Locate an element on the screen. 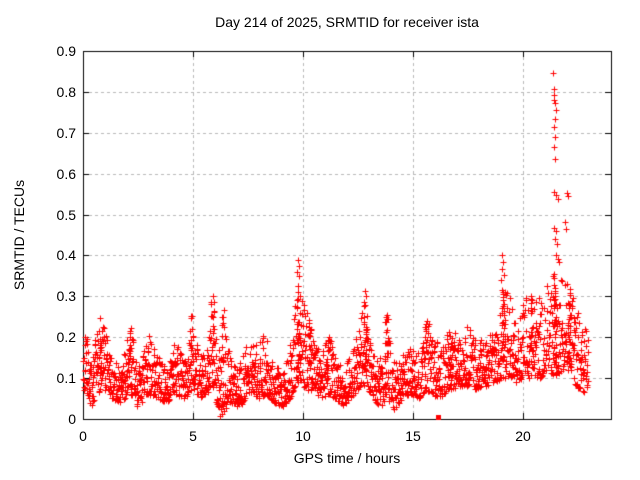  x-tick-label: 10 is located at coordinates (303, 436).